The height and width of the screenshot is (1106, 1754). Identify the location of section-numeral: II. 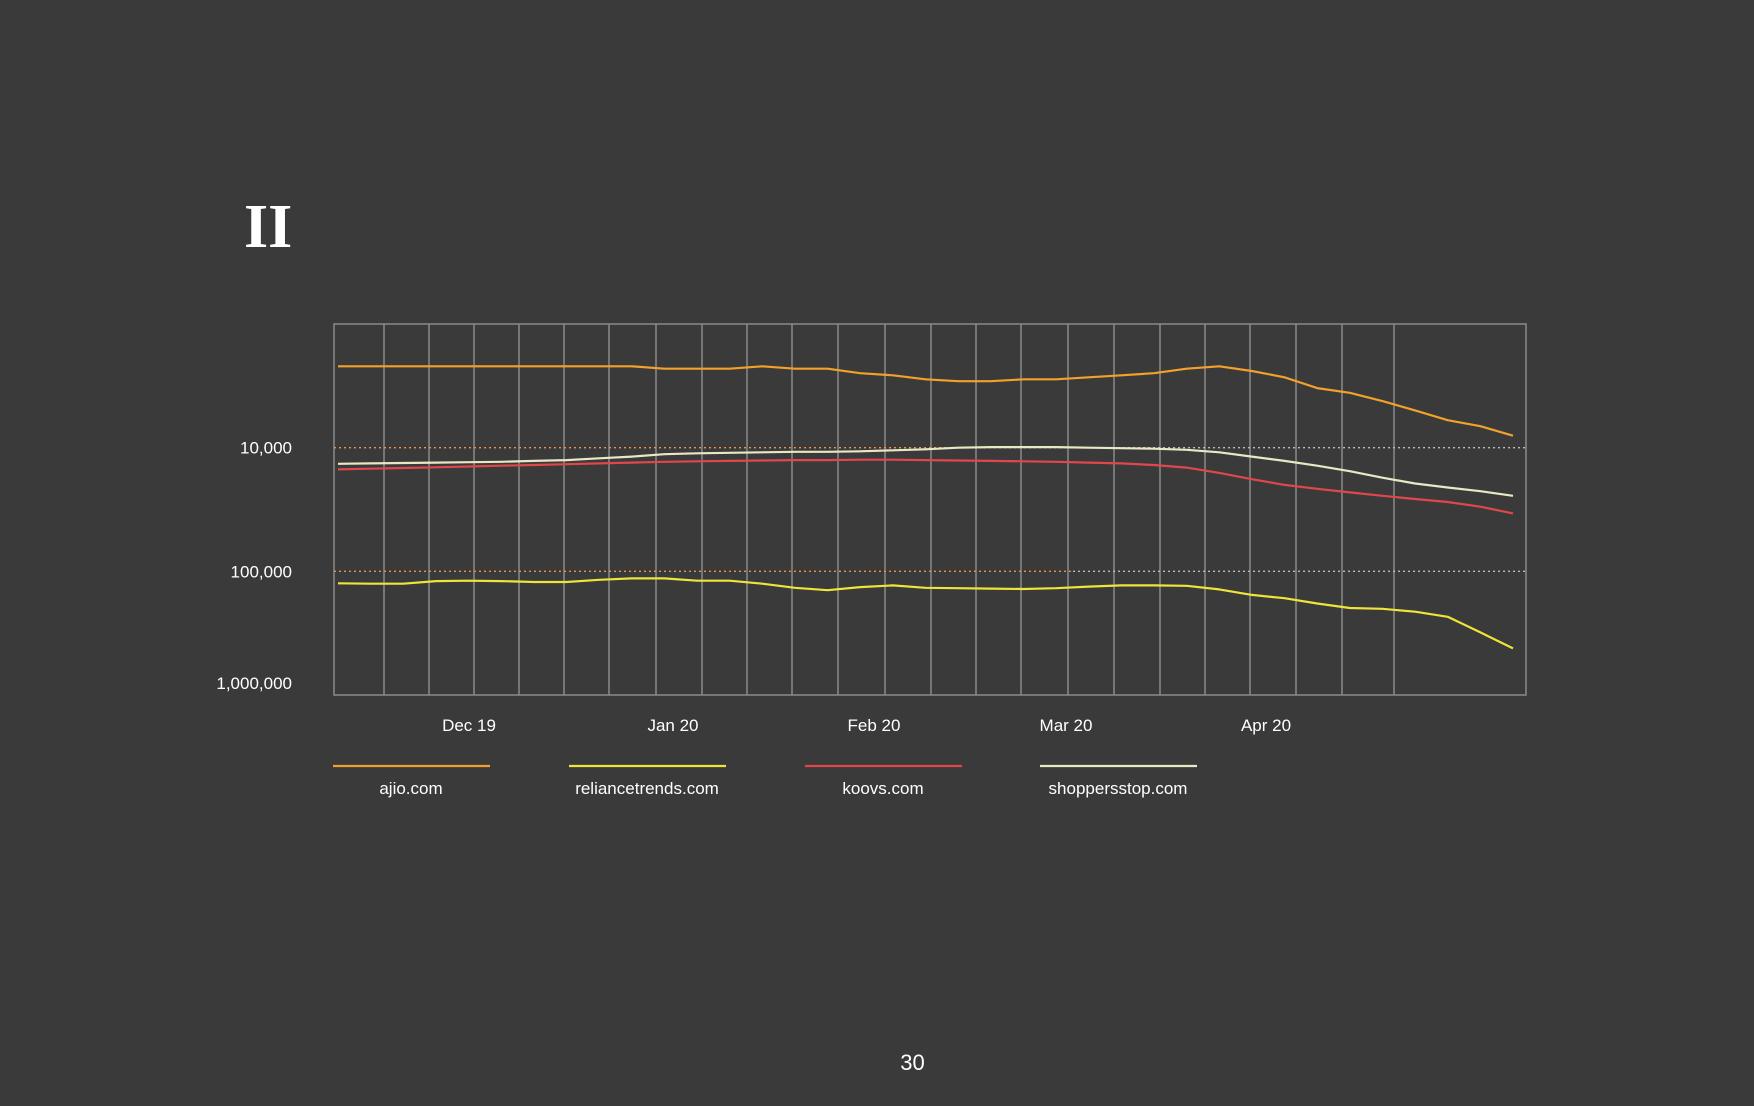
(268, 227).